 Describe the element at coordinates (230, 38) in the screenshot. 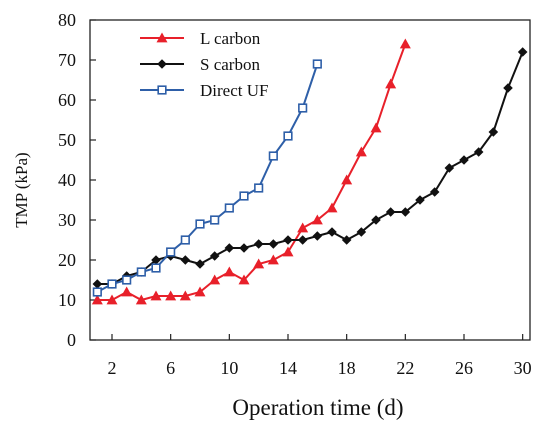

I see `legend-label-l-carbon: L carbon` at that location.